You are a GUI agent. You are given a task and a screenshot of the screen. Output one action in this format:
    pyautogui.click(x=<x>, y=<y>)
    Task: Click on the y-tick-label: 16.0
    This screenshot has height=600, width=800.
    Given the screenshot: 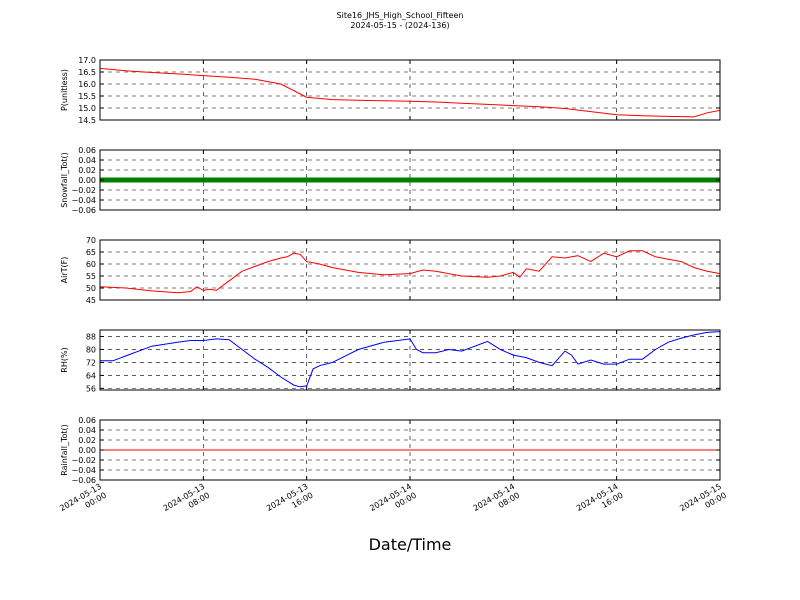 What is the action you would take?
    pyautogui.click(x=87, y=84)
    